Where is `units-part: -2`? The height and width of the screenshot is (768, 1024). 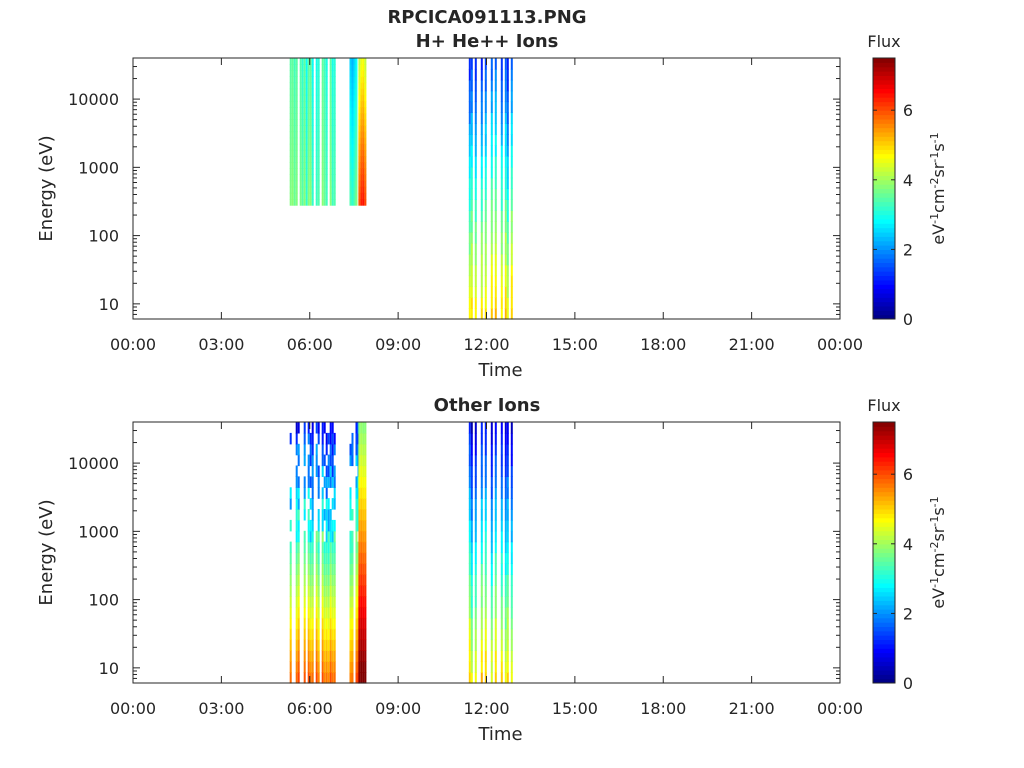
units-part: -2 is located at coordinates (934, 547).